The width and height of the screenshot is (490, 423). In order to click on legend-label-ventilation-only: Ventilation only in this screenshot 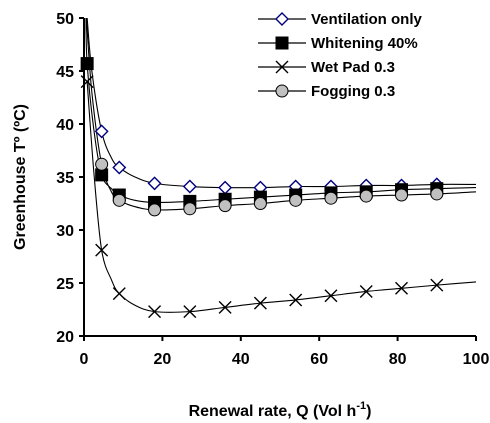, I will do `click(367, 19)`.